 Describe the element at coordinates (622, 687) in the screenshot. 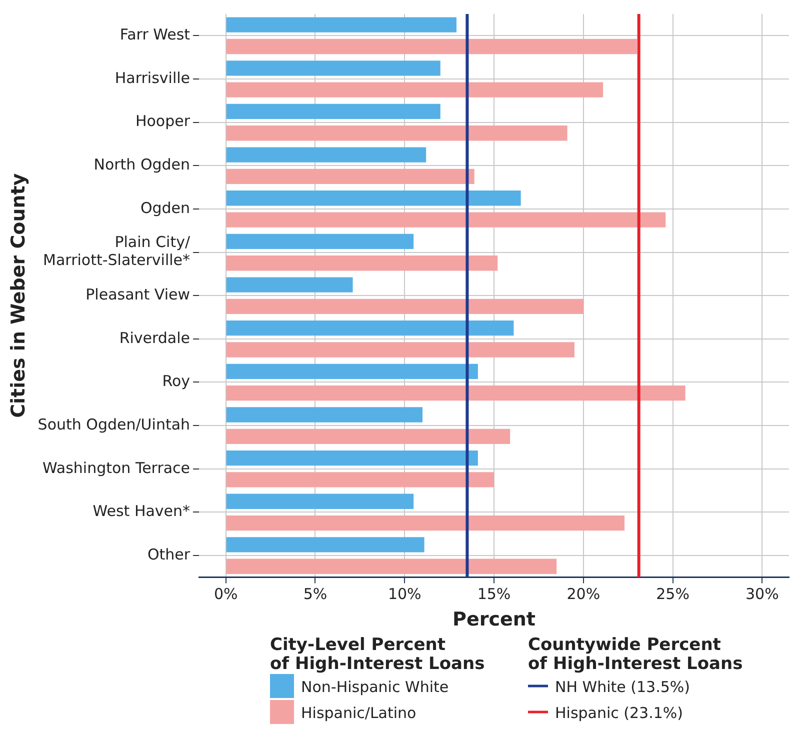

I see `legend-label: NH White (13.5%)` at that location.